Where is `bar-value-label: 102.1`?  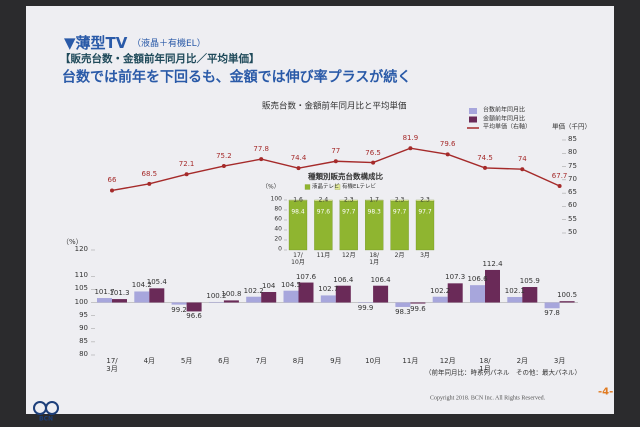
bar-value-label: 102.1 is located at coordinates (514, 291).